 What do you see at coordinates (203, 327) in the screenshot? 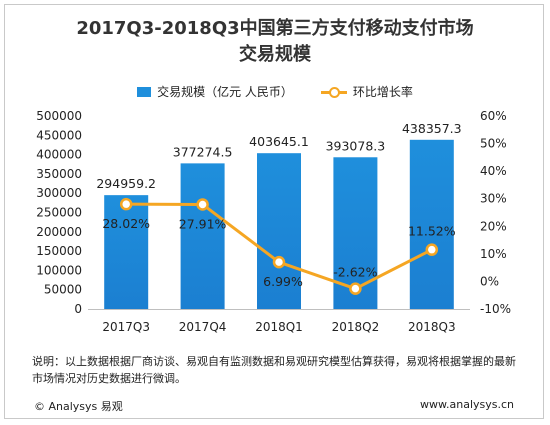
I see `x-axis-tick-label: 2017Q4` at bounding box center [203, 327].